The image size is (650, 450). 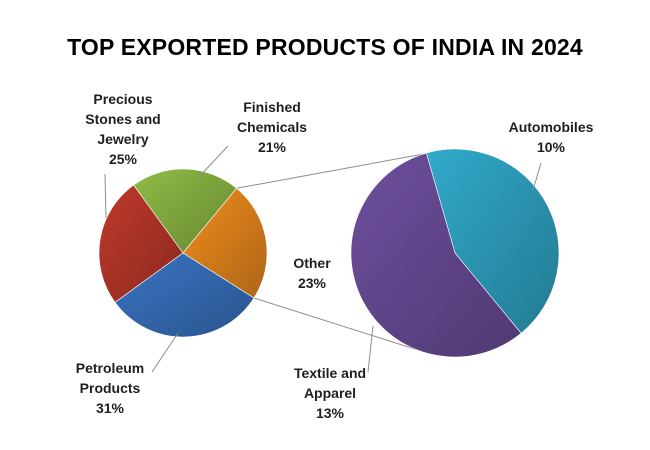 I want to click on connector-line-top, so click(x=329, y=171).